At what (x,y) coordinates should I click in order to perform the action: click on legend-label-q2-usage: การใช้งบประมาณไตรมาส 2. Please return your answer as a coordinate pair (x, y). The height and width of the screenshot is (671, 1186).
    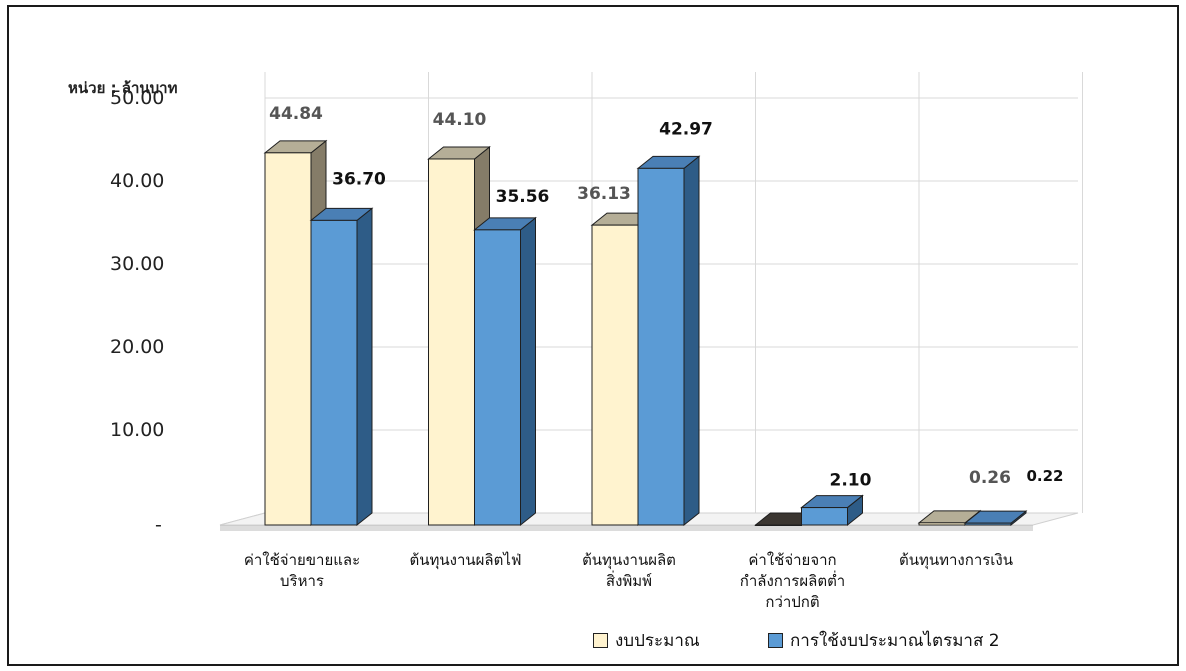
    Looking at the image, I should click on (895, 641).